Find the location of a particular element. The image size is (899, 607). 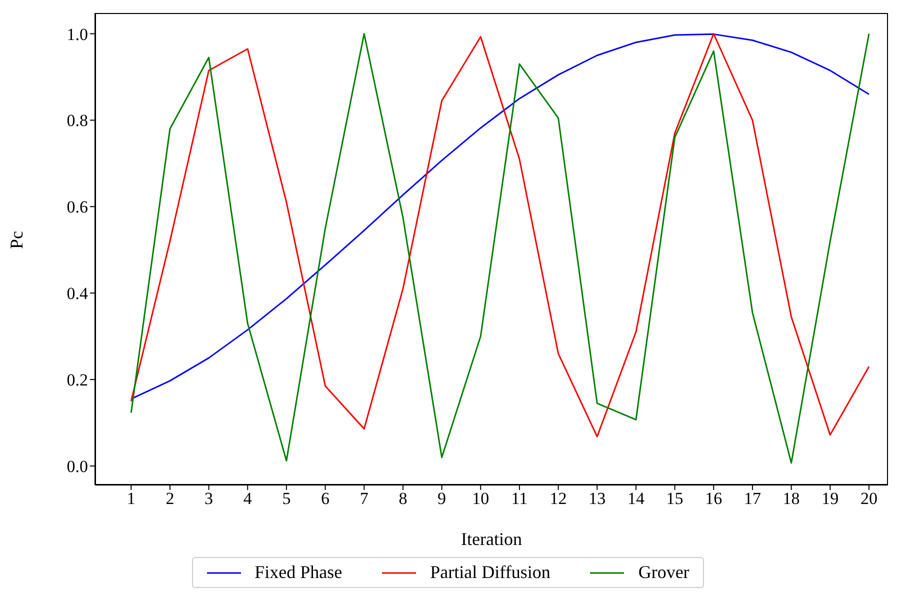

x-axis-title: Iteration is located at coordinates (491, 539).